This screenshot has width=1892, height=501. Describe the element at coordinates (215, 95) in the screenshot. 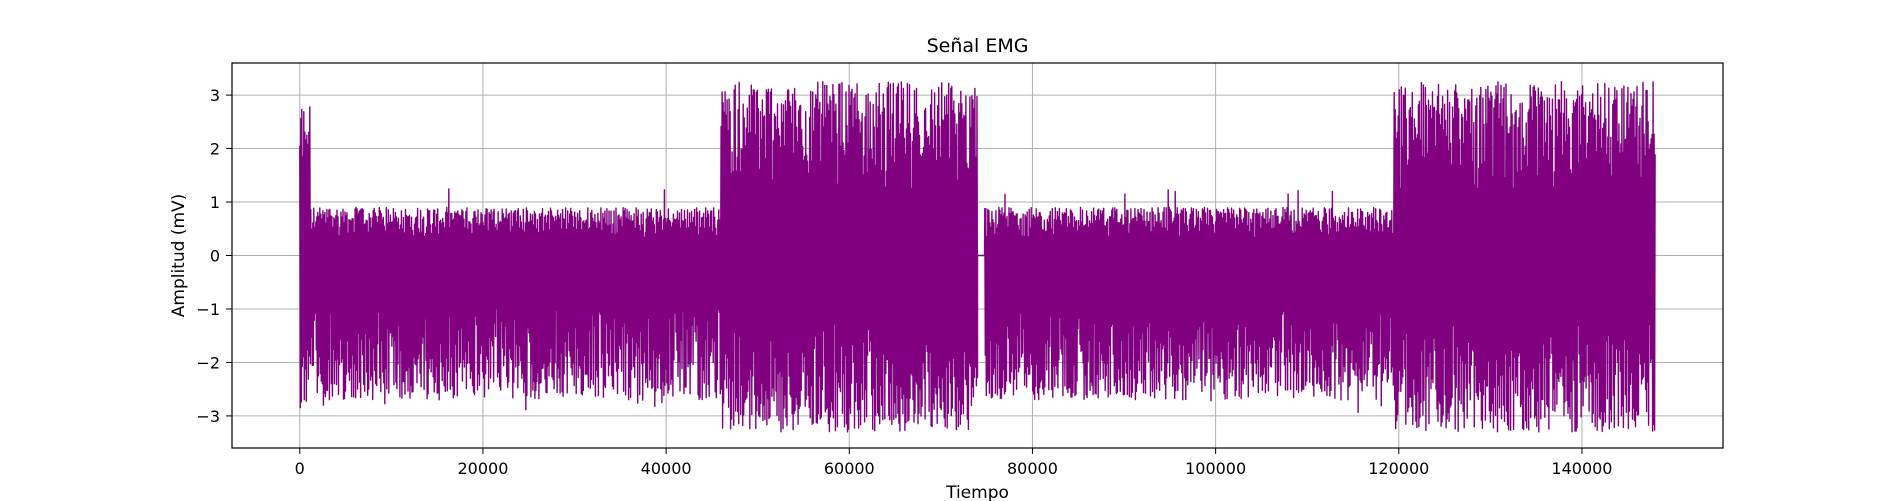

I see `y-tick-label: 3` at that location.